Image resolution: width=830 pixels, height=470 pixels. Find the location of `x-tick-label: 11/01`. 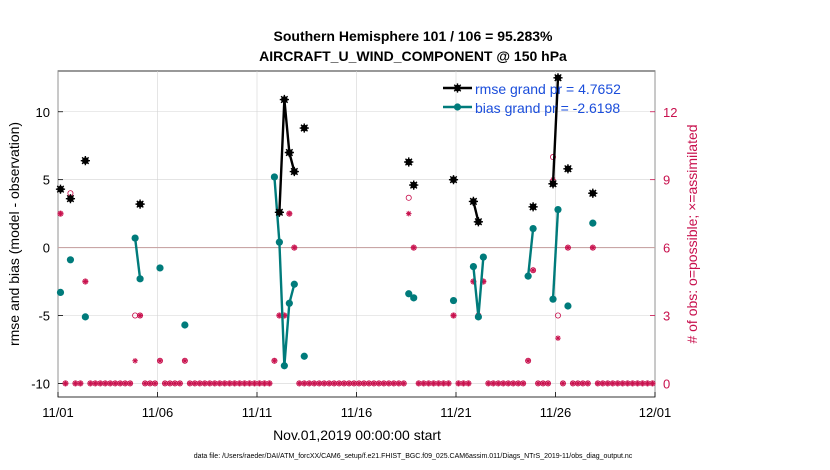

x-tick-label: 11/01 is located at coordinates (58, 412).